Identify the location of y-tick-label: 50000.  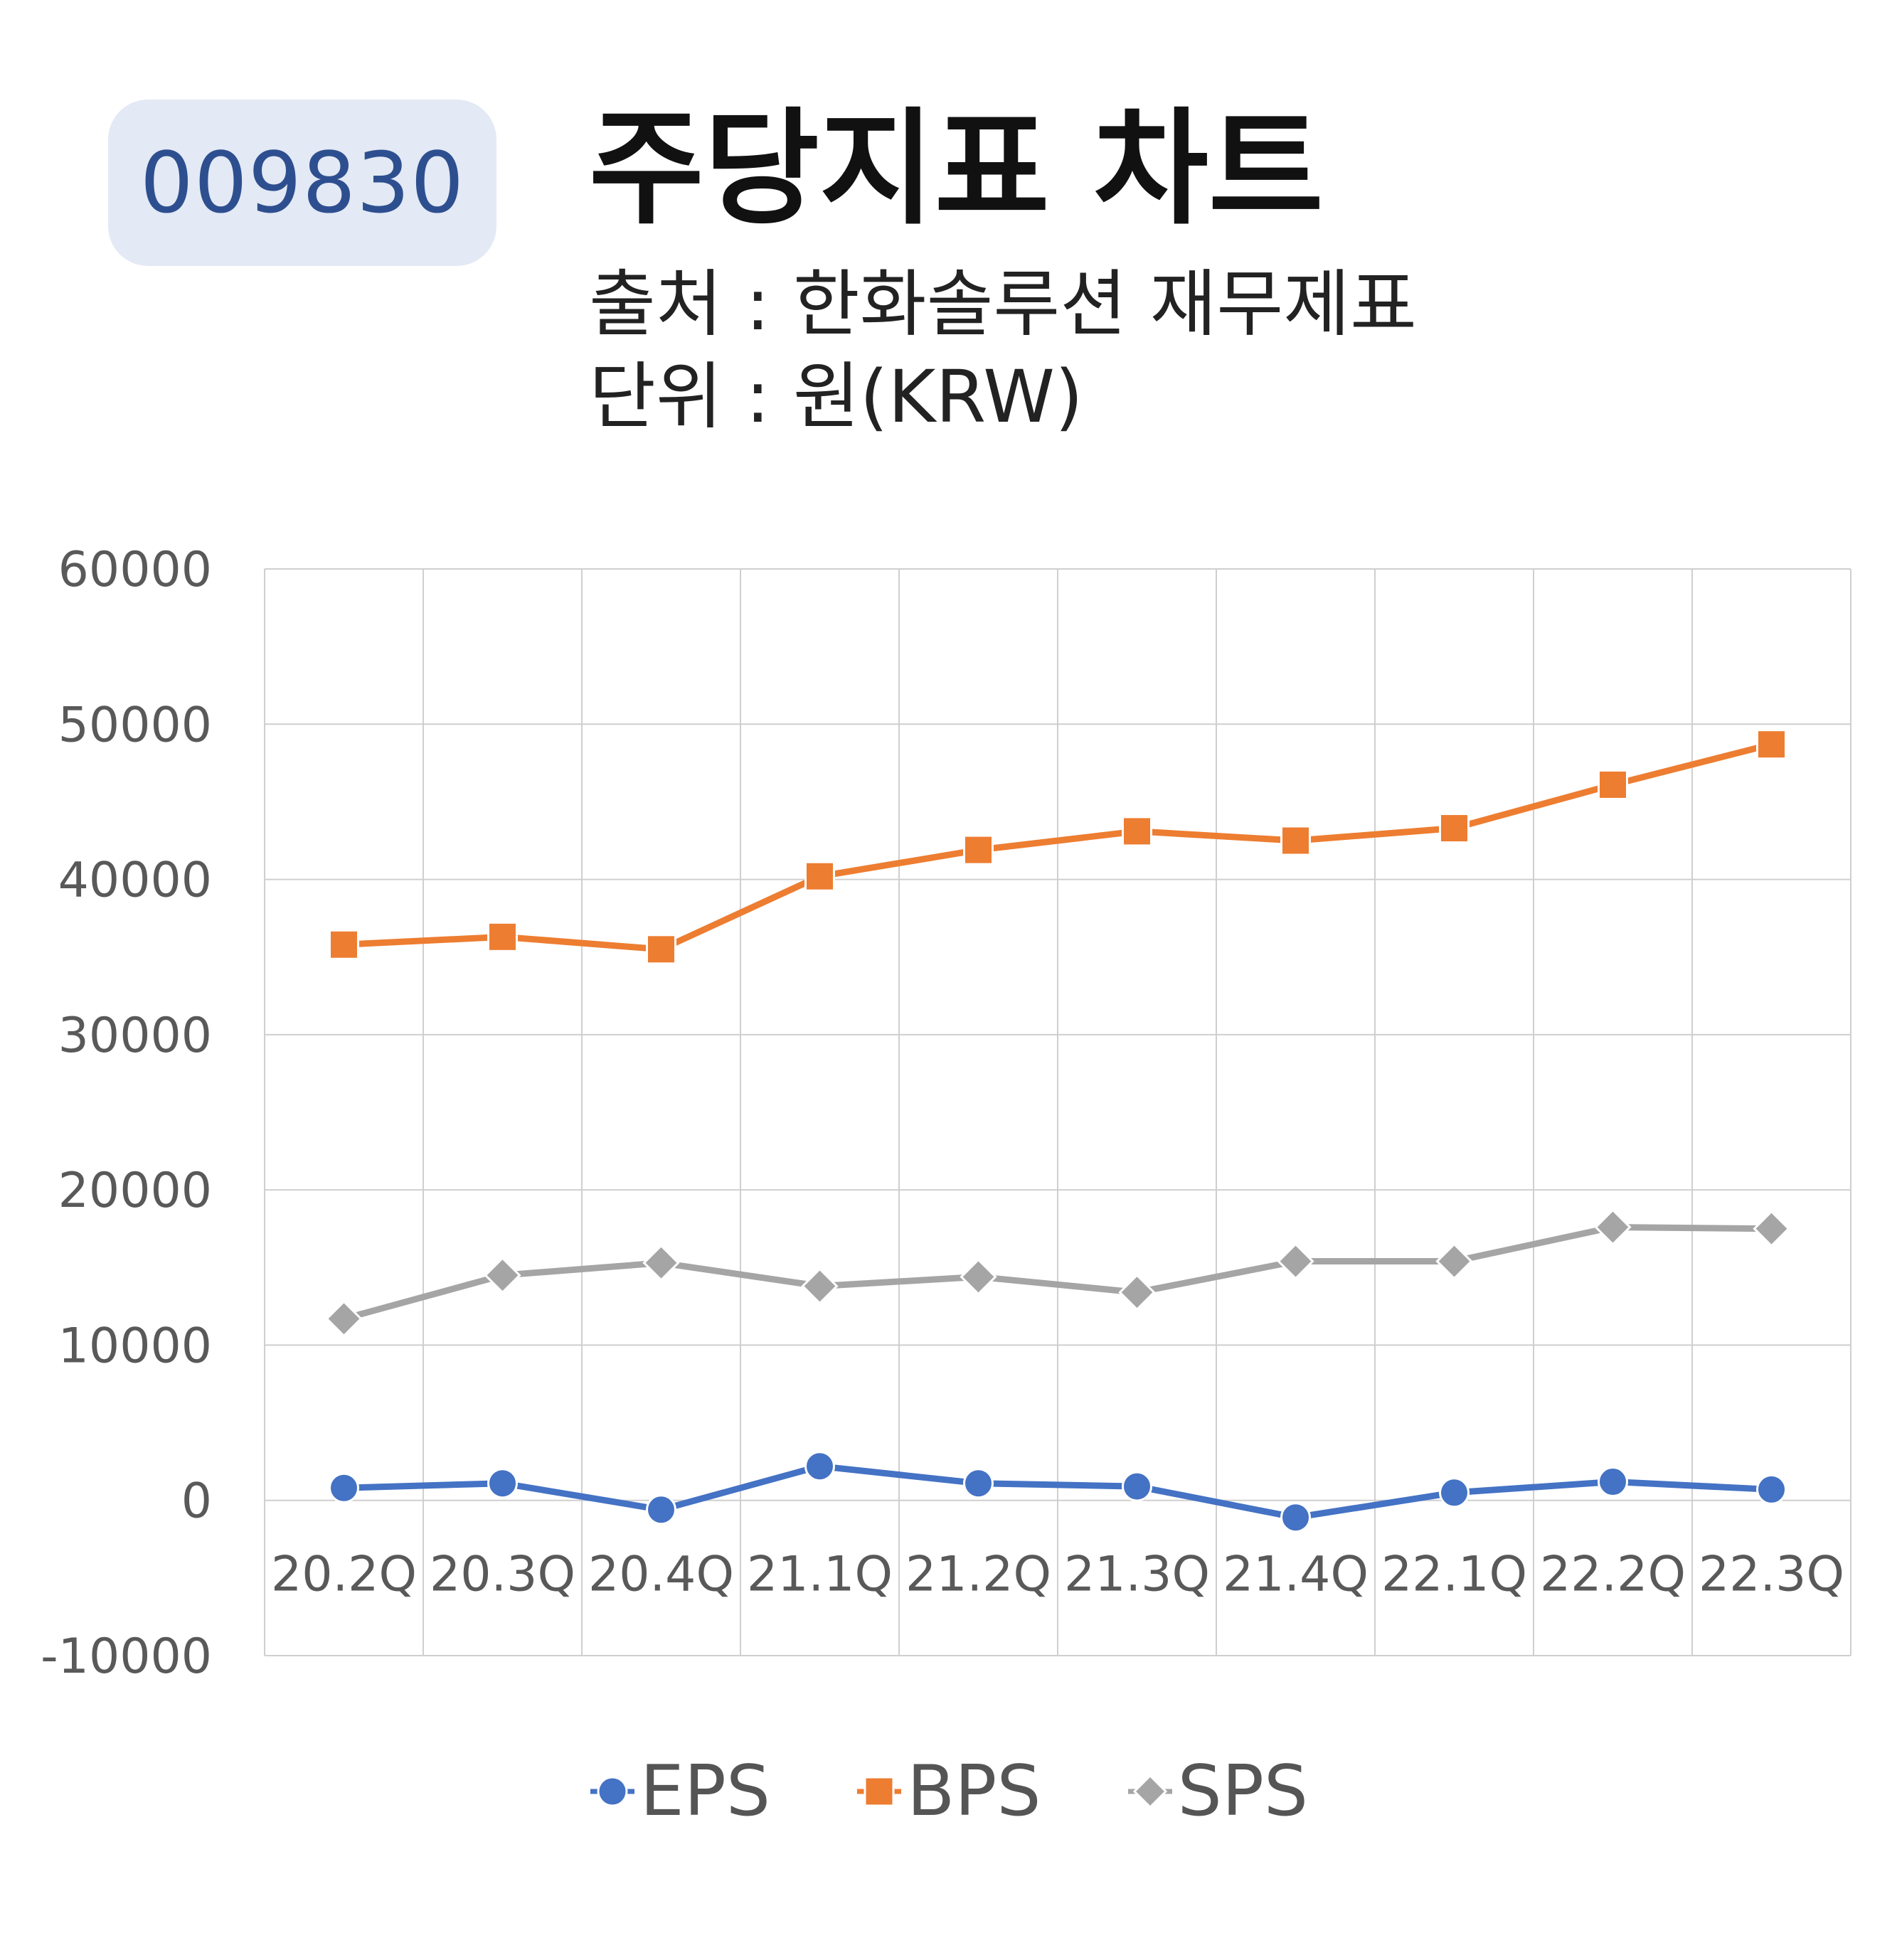
(135, 725).